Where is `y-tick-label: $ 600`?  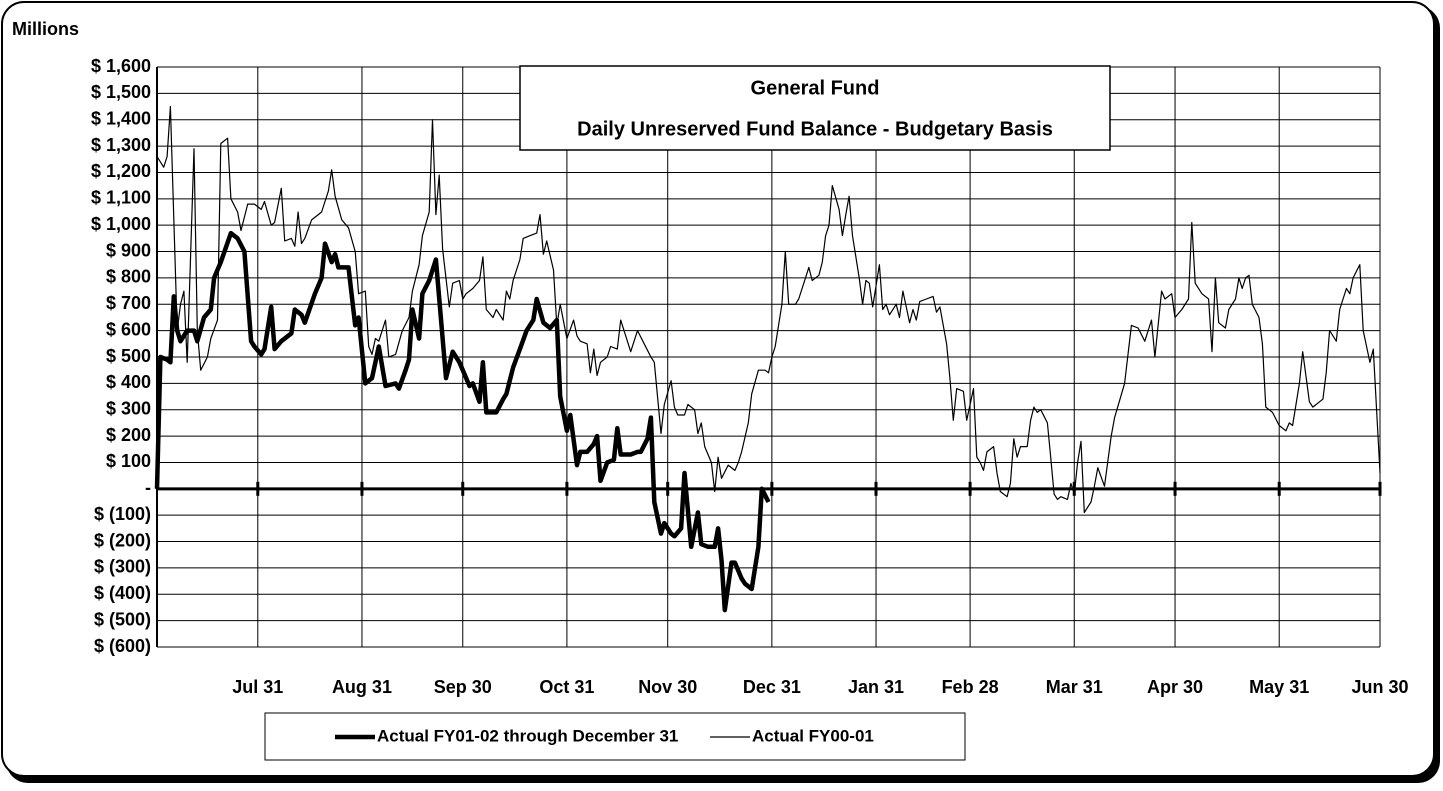
y-tick-label: $ 600 is located at coordinates (128, 329).